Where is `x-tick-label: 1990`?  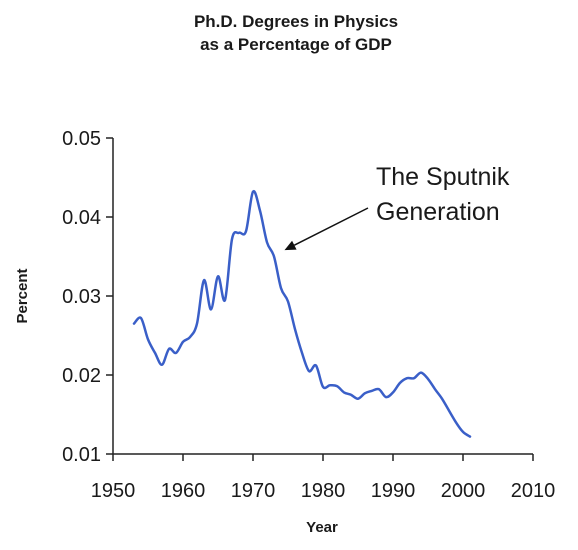
x-tick-label: 1990 is located at coordinates (393, 491).